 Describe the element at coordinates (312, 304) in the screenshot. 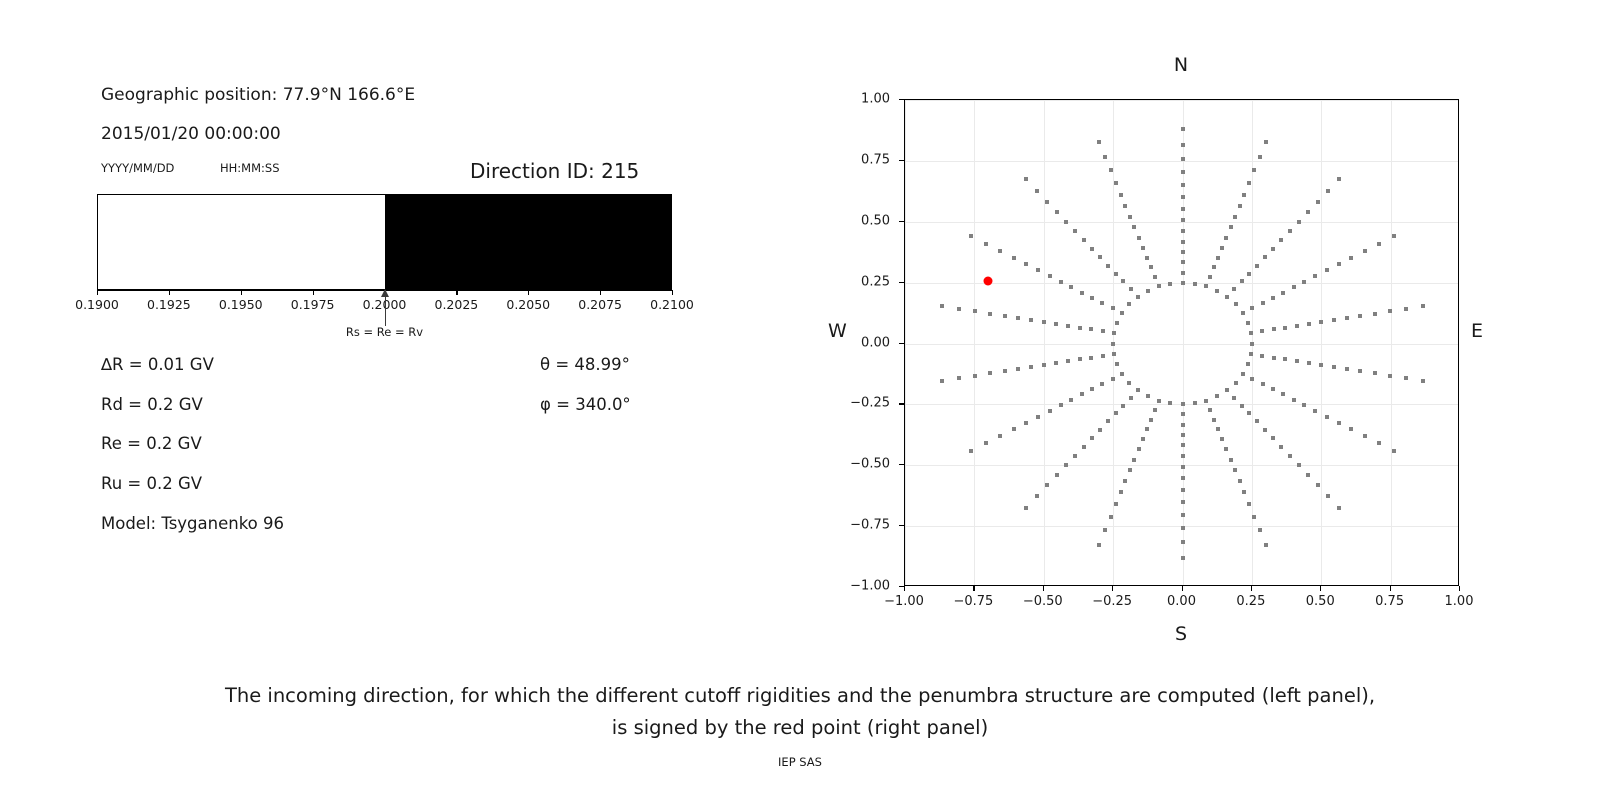

I see `penumbra-tick-label: 0.1975` at that location.